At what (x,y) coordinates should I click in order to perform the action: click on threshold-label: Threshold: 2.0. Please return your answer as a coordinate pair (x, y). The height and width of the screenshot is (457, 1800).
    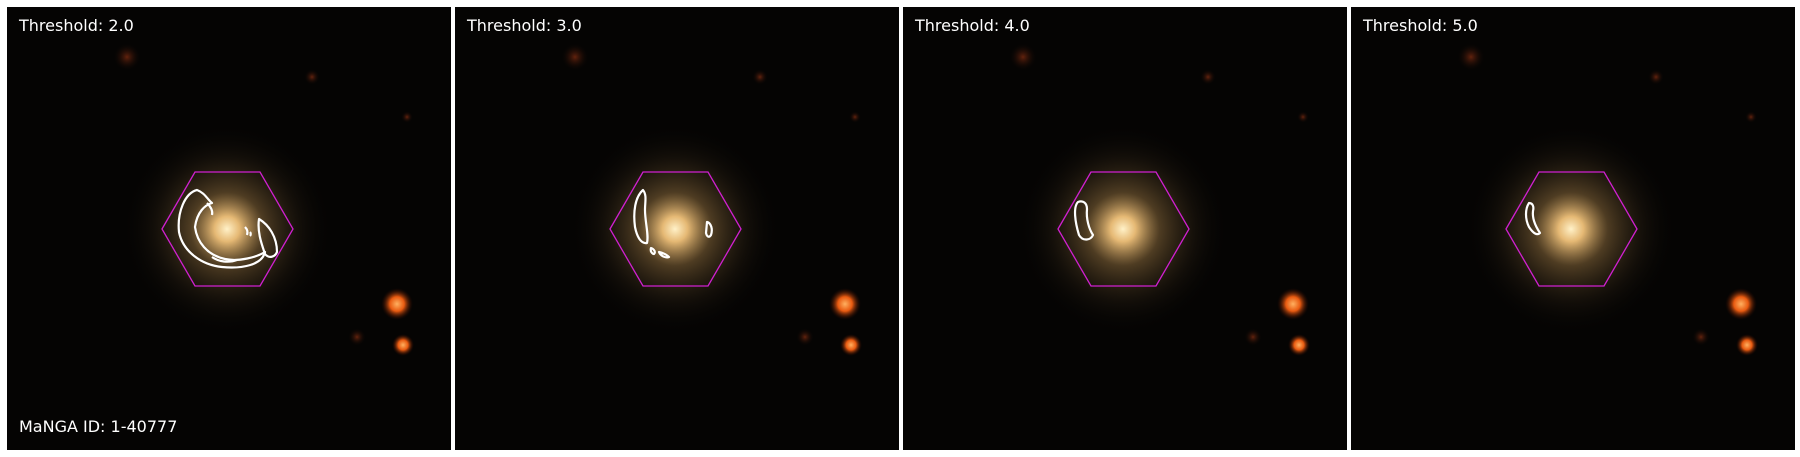
    Looking at the image, I should click on (76, 25).